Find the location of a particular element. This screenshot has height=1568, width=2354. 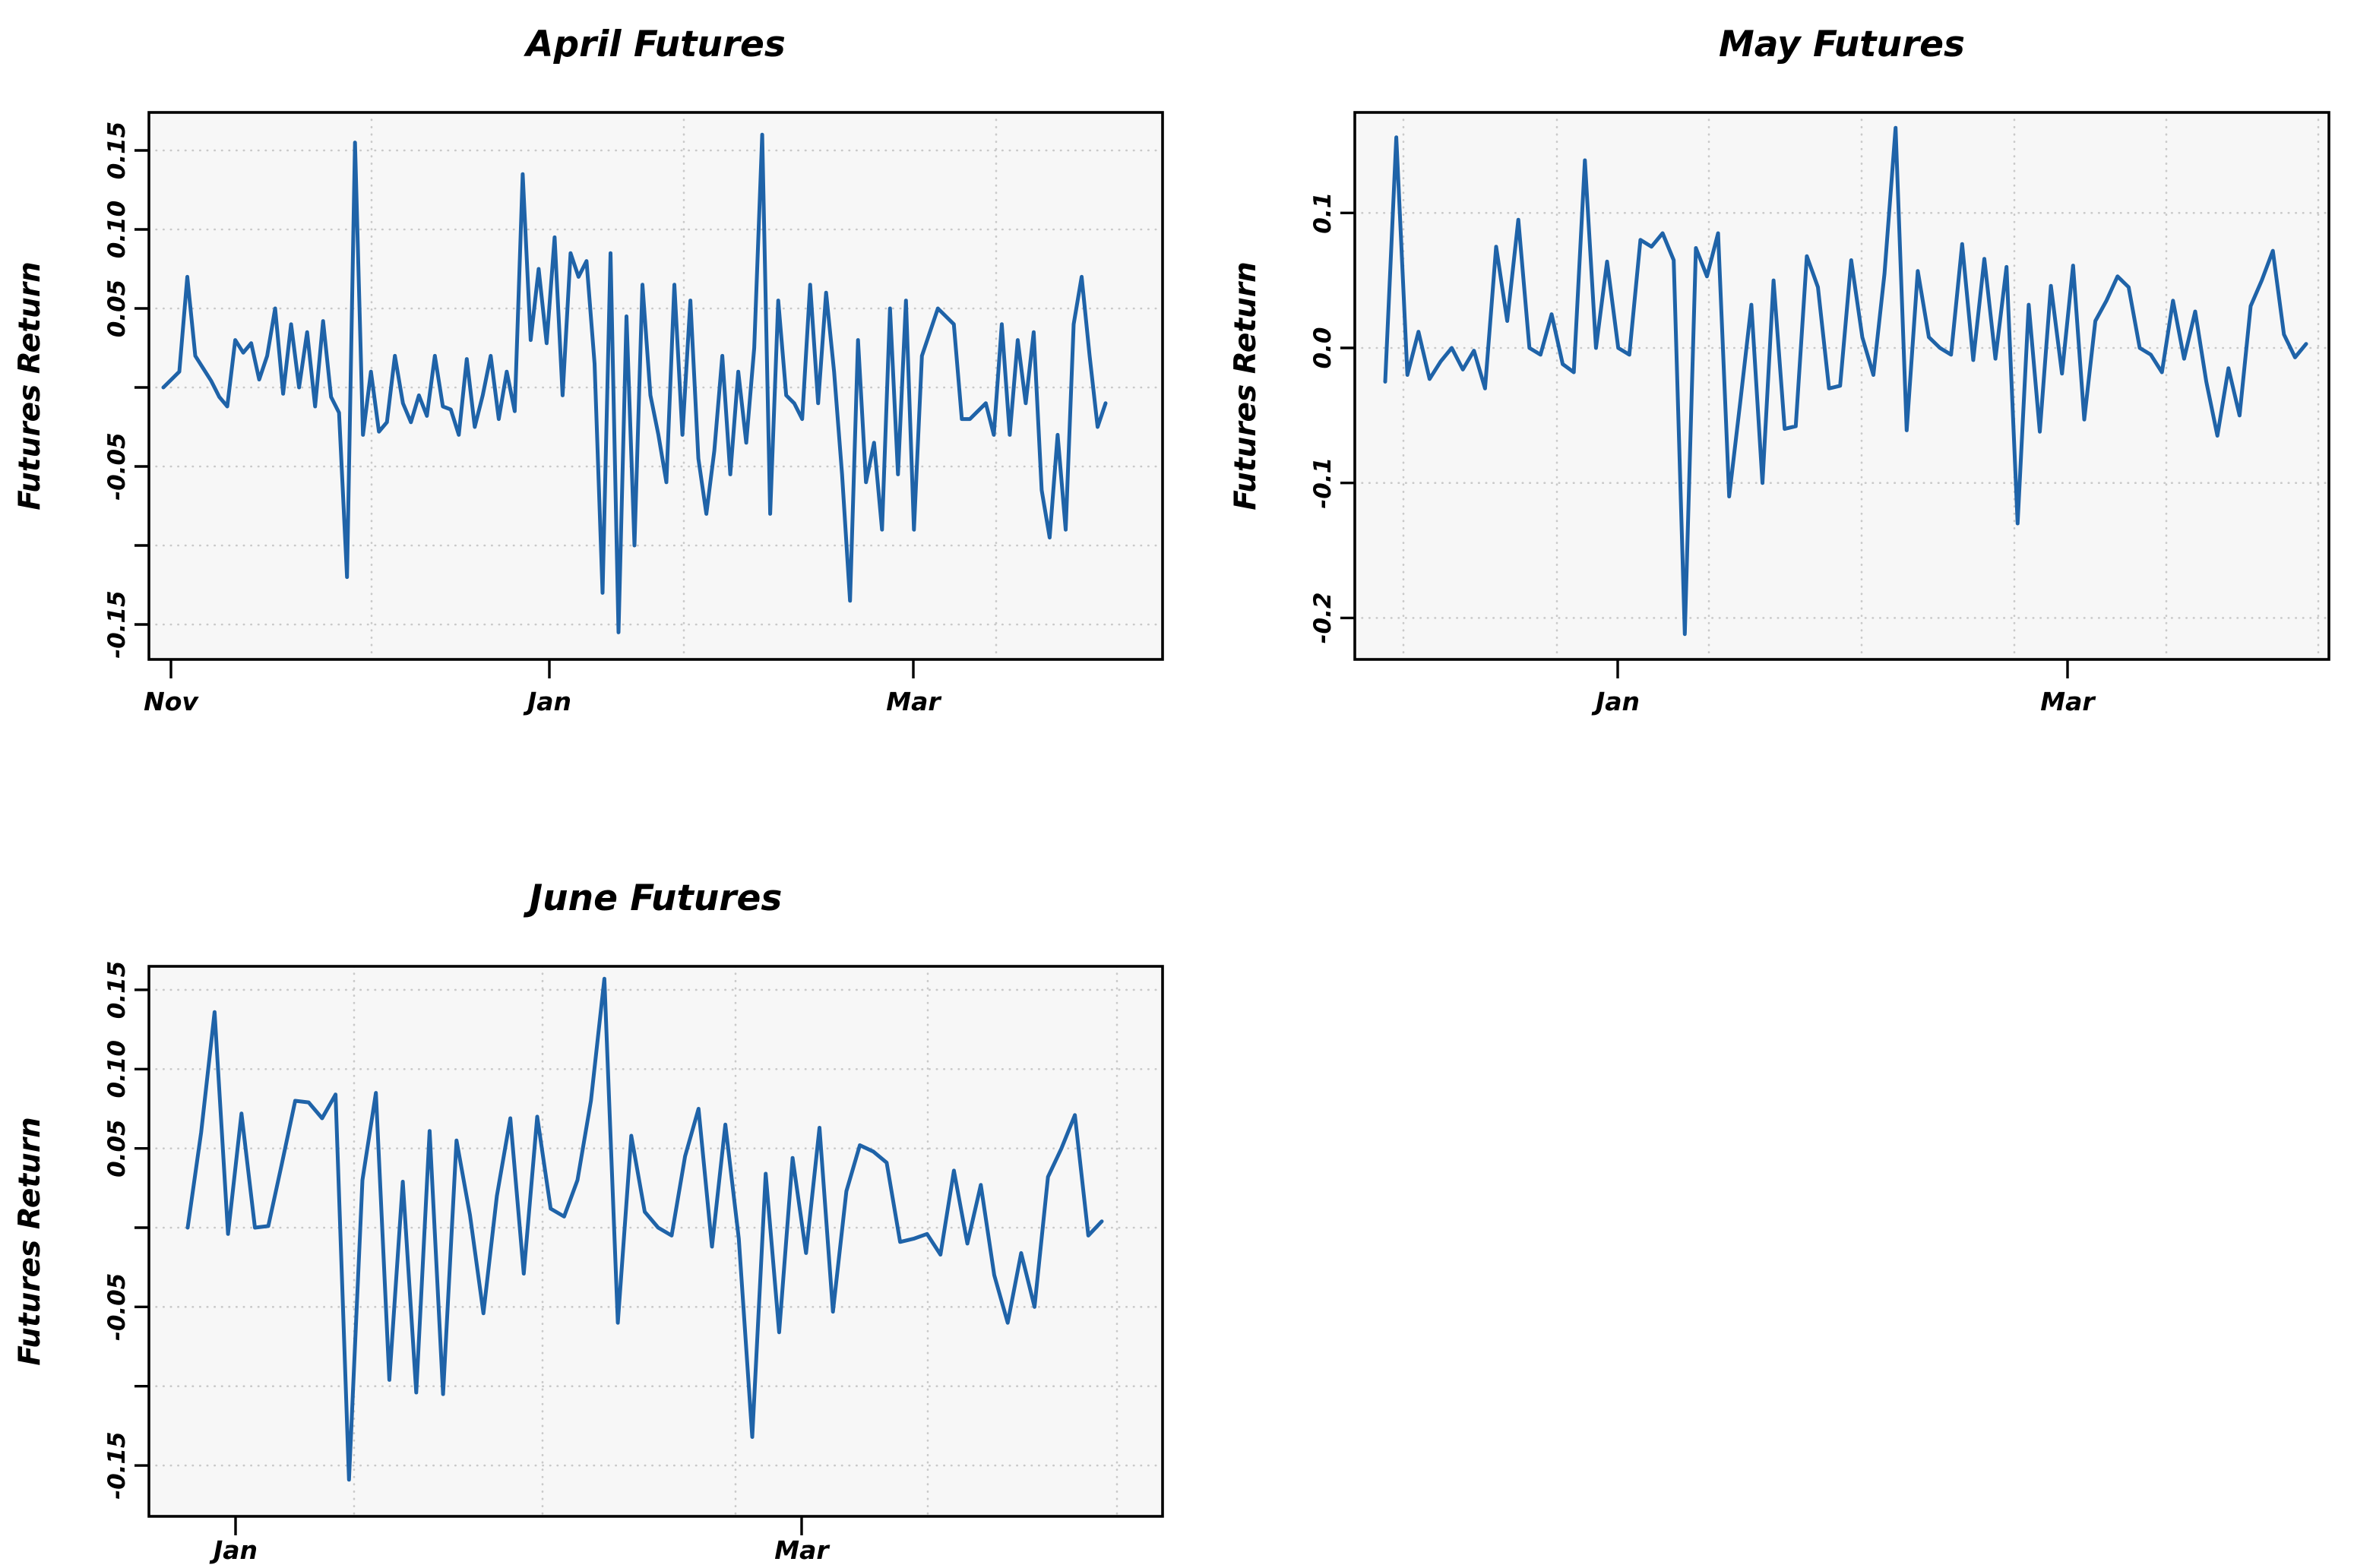

chart-title: May Futures is located at coordinates (1842, 45).